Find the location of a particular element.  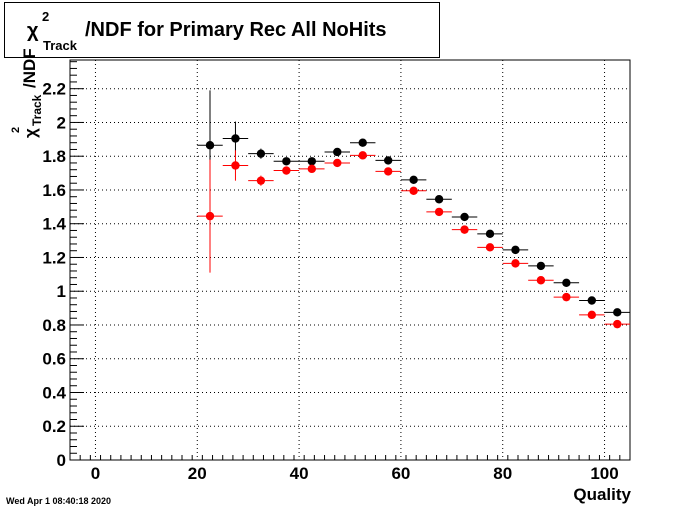

x-tick-label: 0 is located at coordinates (95, 473).